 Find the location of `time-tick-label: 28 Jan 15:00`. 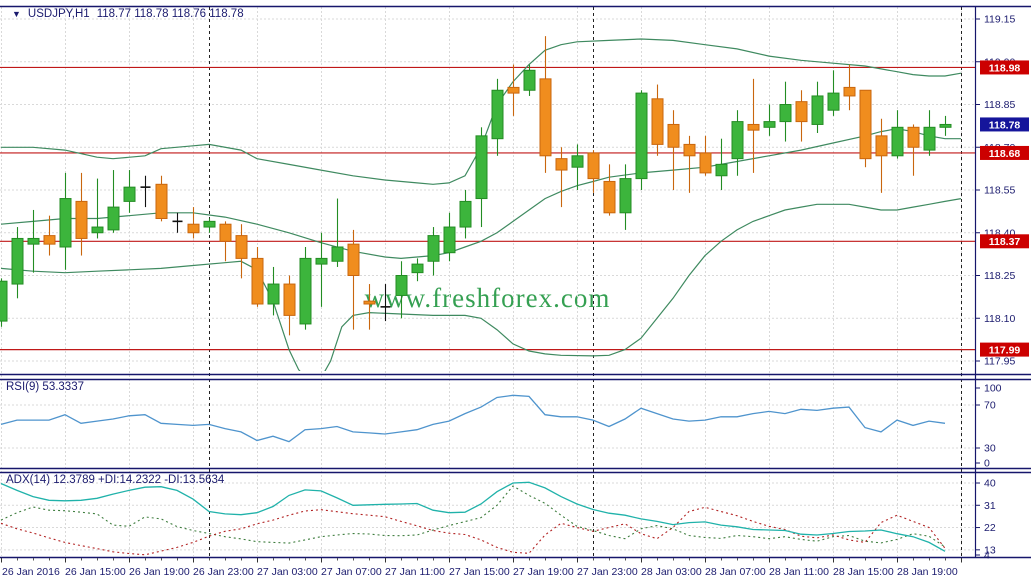

time-tick-label: 28 Jan 15:00 is located at coordinates (863, 572).